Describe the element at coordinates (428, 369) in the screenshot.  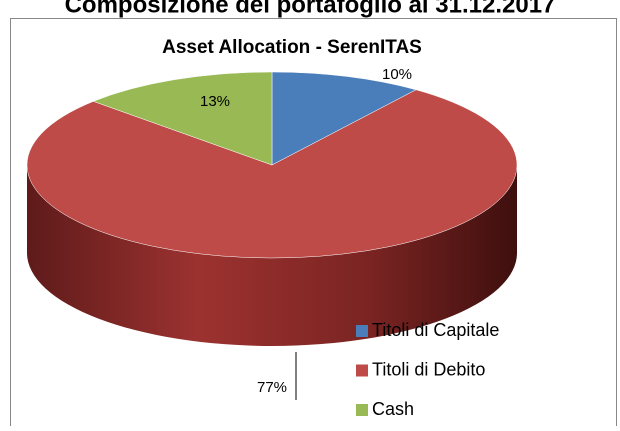
I see `legend-label: Titoli di Debito` at that location.